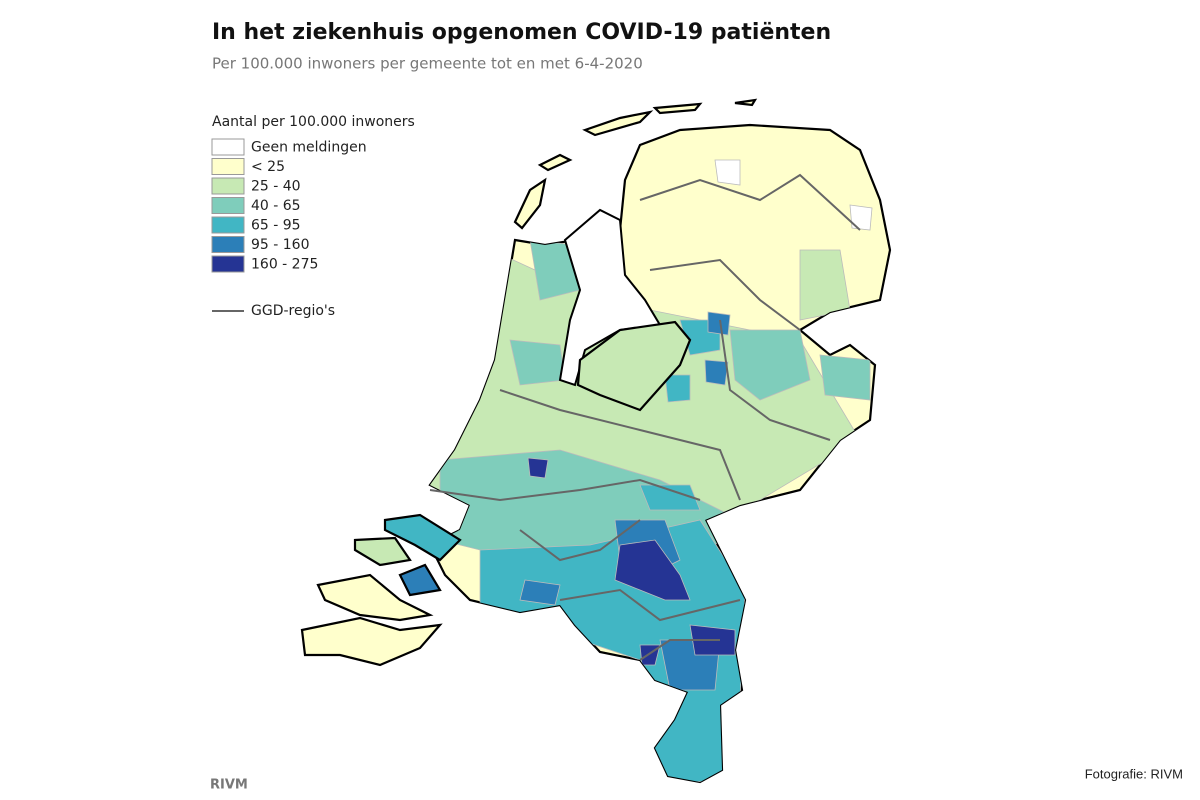  Describe the element at coordinates (293, 311) in the screenshot. I see `legend-line-label: GGD-regio's` at that location.